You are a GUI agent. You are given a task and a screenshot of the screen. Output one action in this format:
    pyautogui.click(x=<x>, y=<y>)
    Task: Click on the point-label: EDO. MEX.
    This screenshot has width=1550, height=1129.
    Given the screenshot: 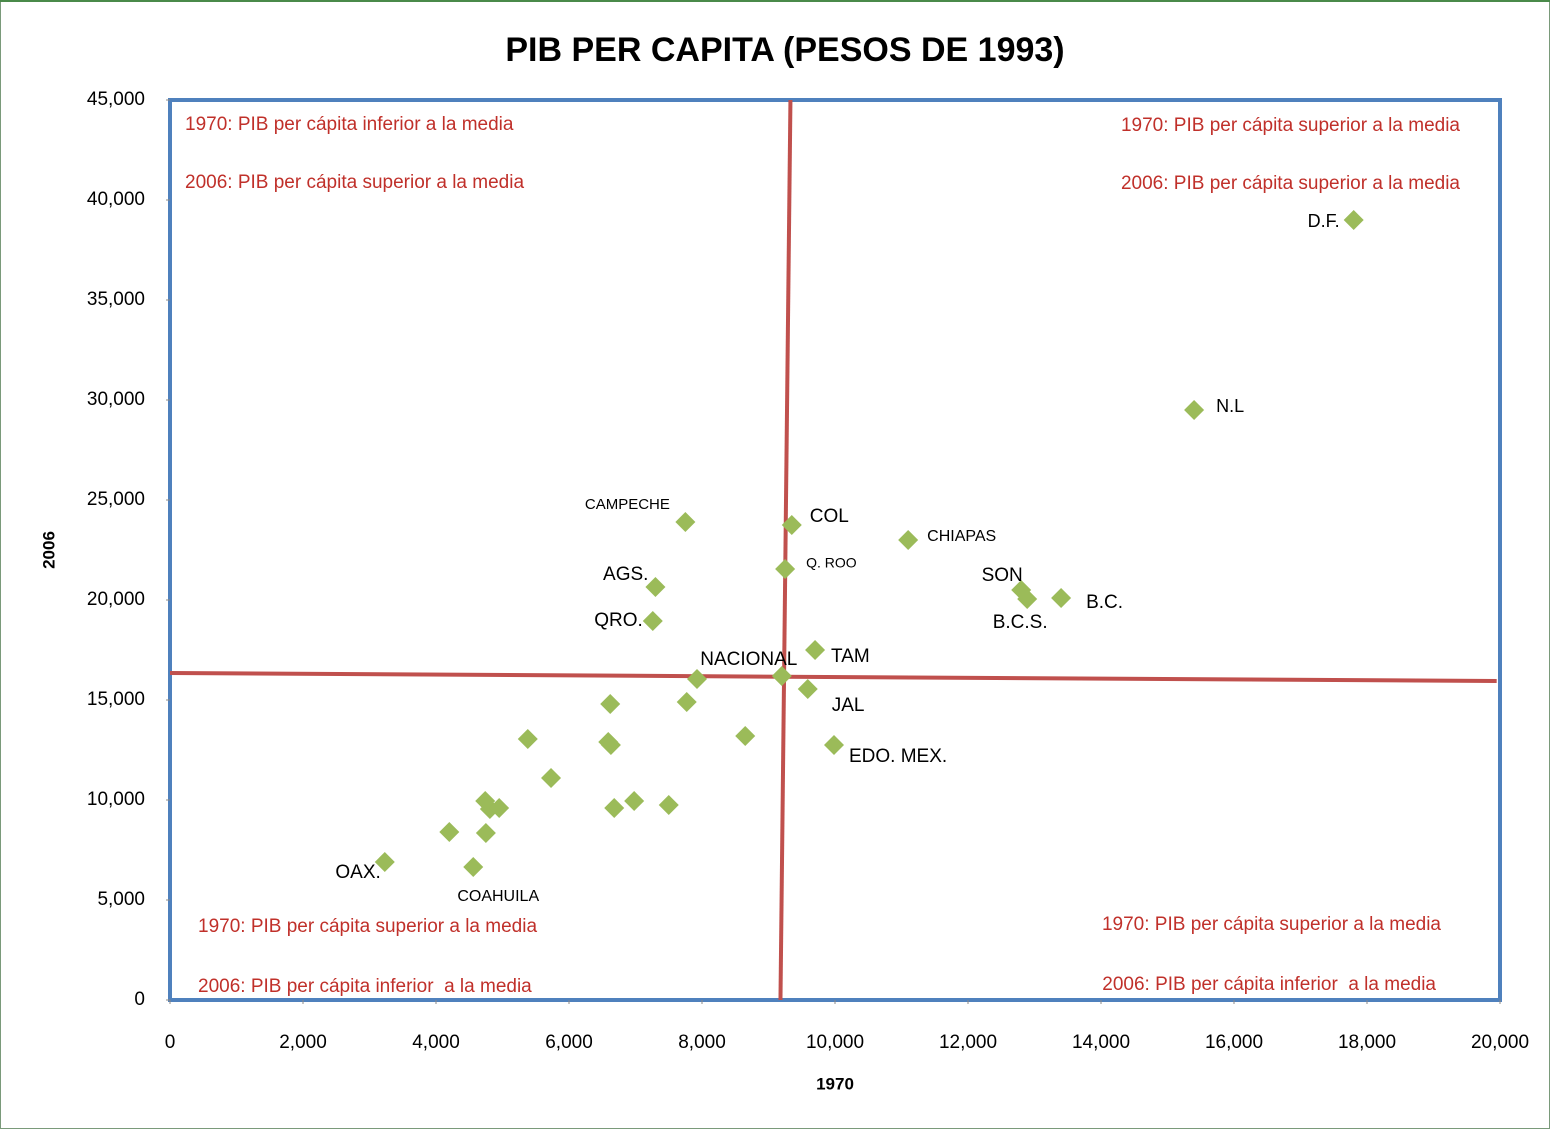 What is the action you would take?
    pyautogui.click(x=898, y=756)
    